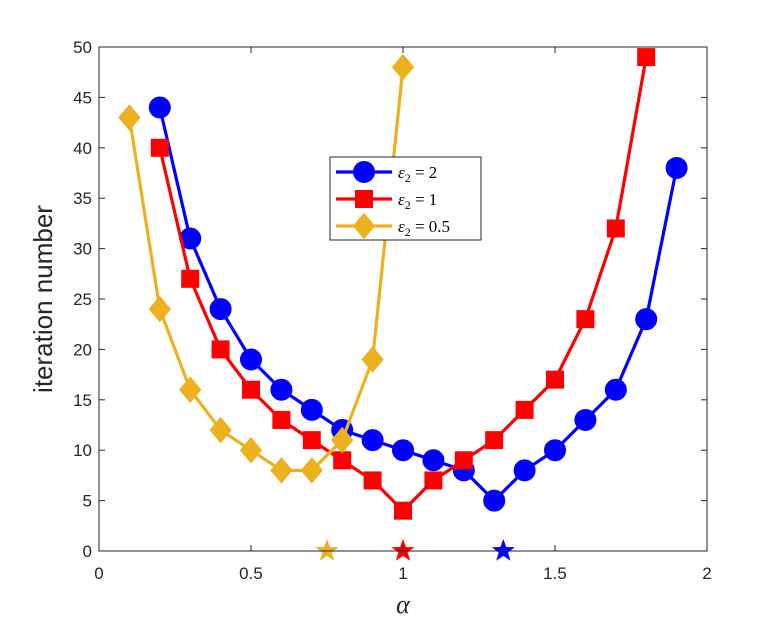 The image size is (781, 625). I want to click on x-tick-label: 1, so click(402, 573).